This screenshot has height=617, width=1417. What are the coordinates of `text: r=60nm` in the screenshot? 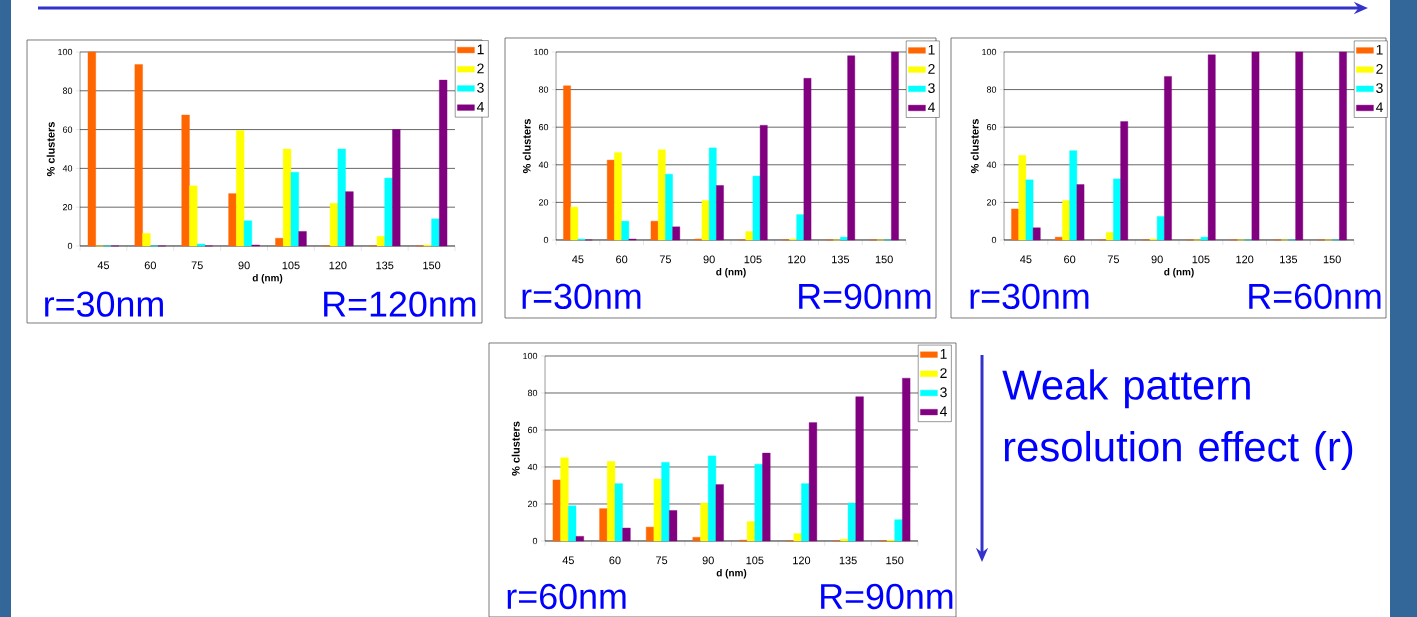 It's located at (566, 596).